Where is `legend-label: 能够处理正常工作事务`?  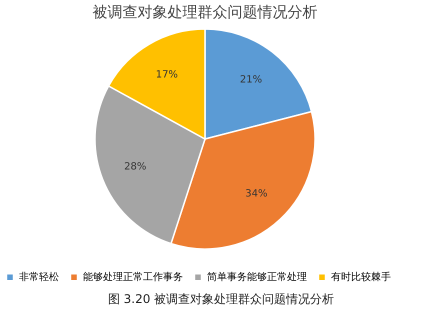 legend-label: 能够处理正常工作事务 is located at coordinates (133, 277).